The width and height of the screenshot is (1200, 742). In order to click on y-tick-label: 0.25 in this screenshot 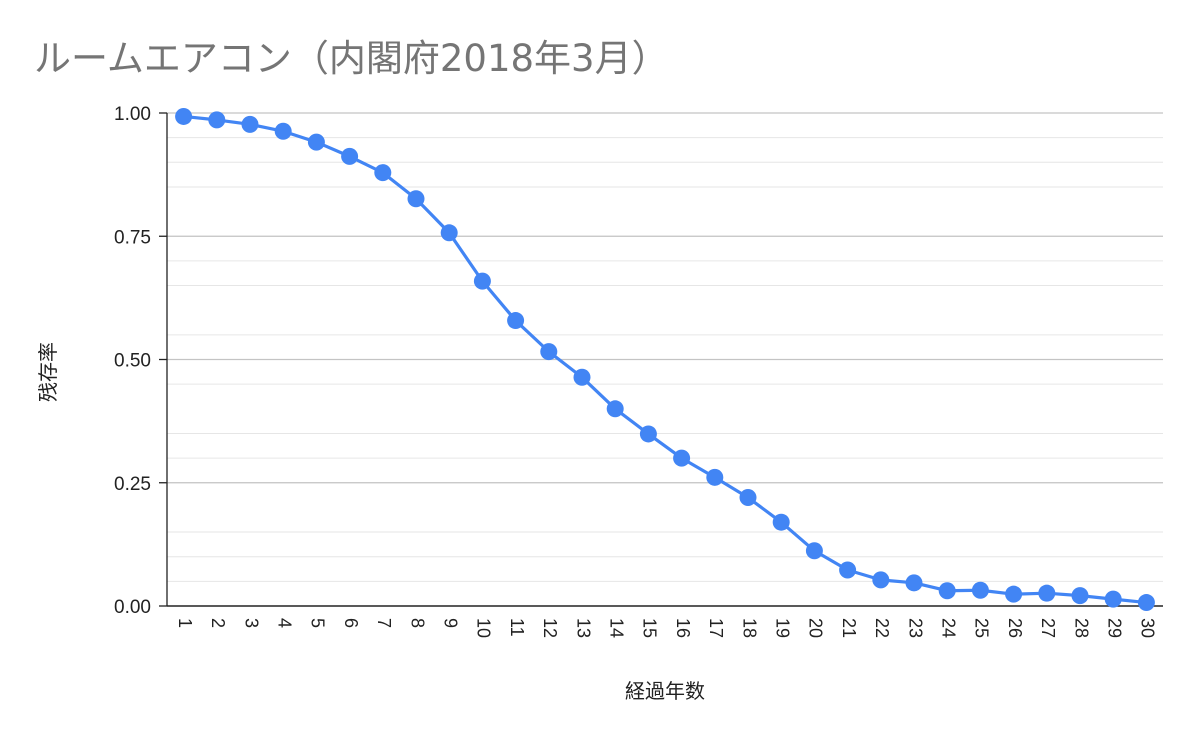, I will do `click(132, 484)`.